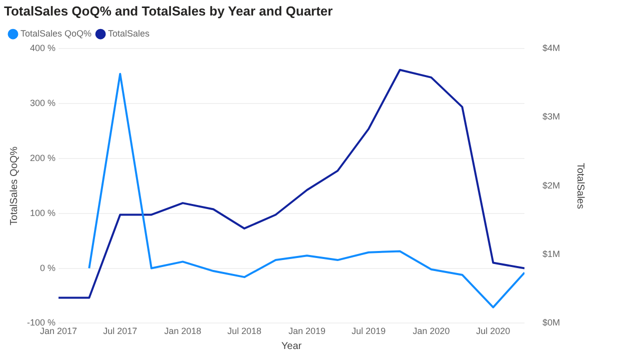  I want to click on x-tick-label: Jul 2018, so click(244, 331).